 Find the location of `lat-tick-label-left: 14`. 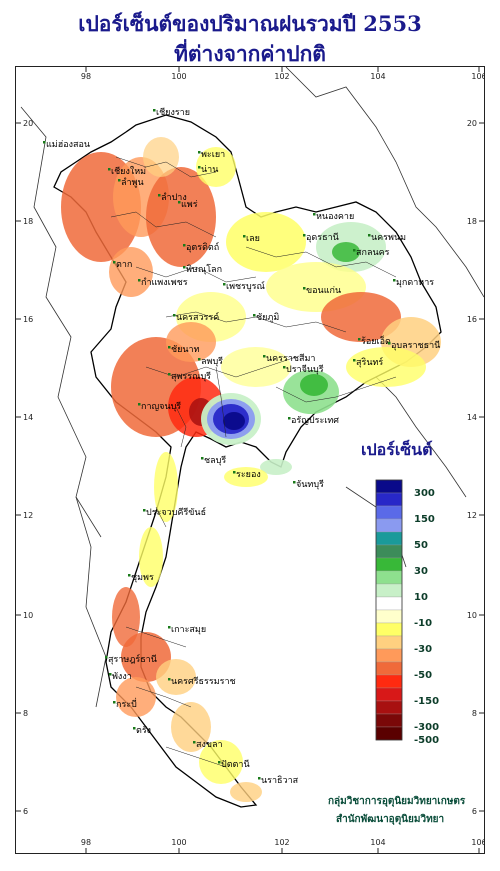

lat-tick-label-left: 14 is located at coordinates (28, 417).